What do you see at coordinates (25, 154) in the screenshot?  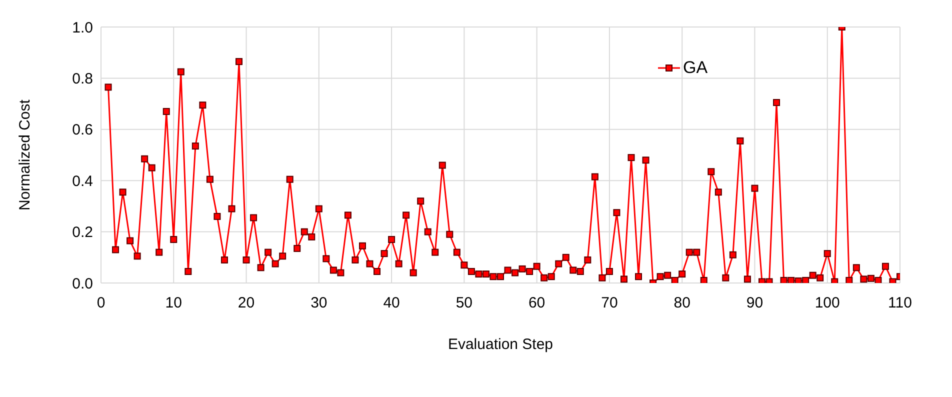 I see `y-axis-title: Normalized Cost` at bounding box center [25, 154].